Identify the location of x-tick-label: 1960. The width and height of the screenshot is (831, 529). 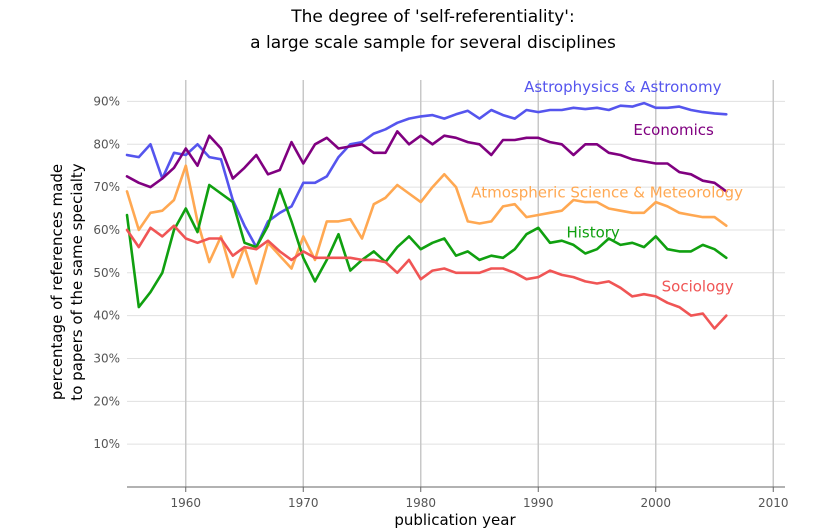
(185, 503).